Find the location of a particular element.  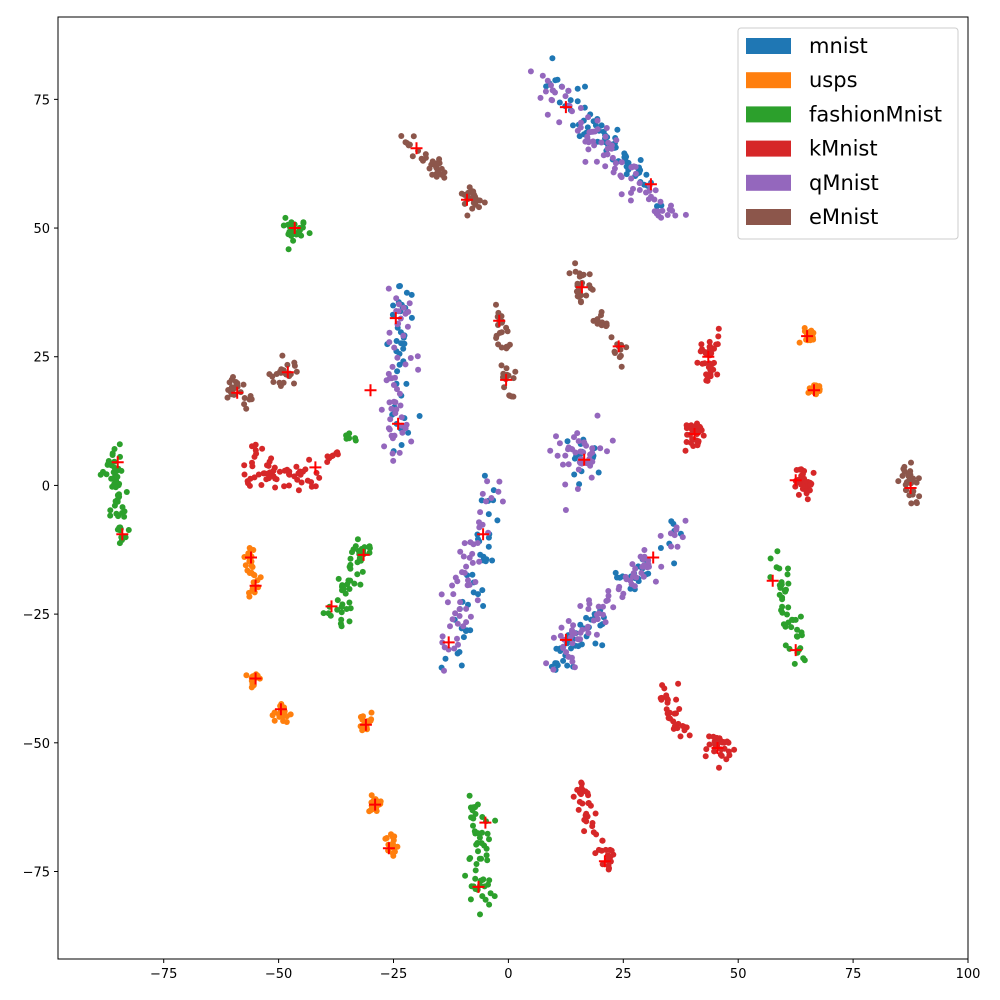

y-tick-label: 75 is located at coordinates (41, 100).